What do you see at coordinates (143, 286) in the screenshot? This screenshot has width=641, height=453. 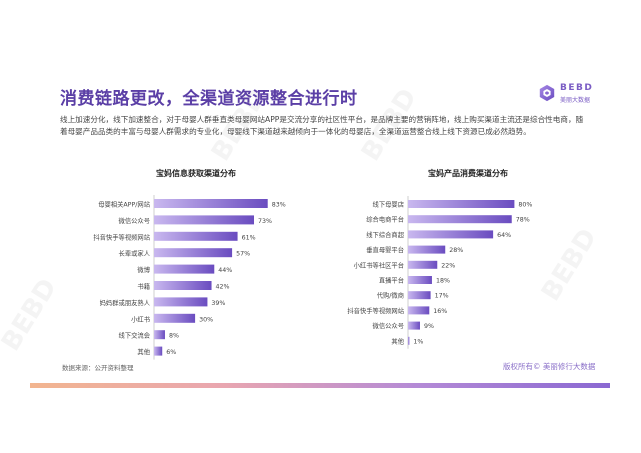 I see `category-label: 书籍` at bounding box center [143, 286].